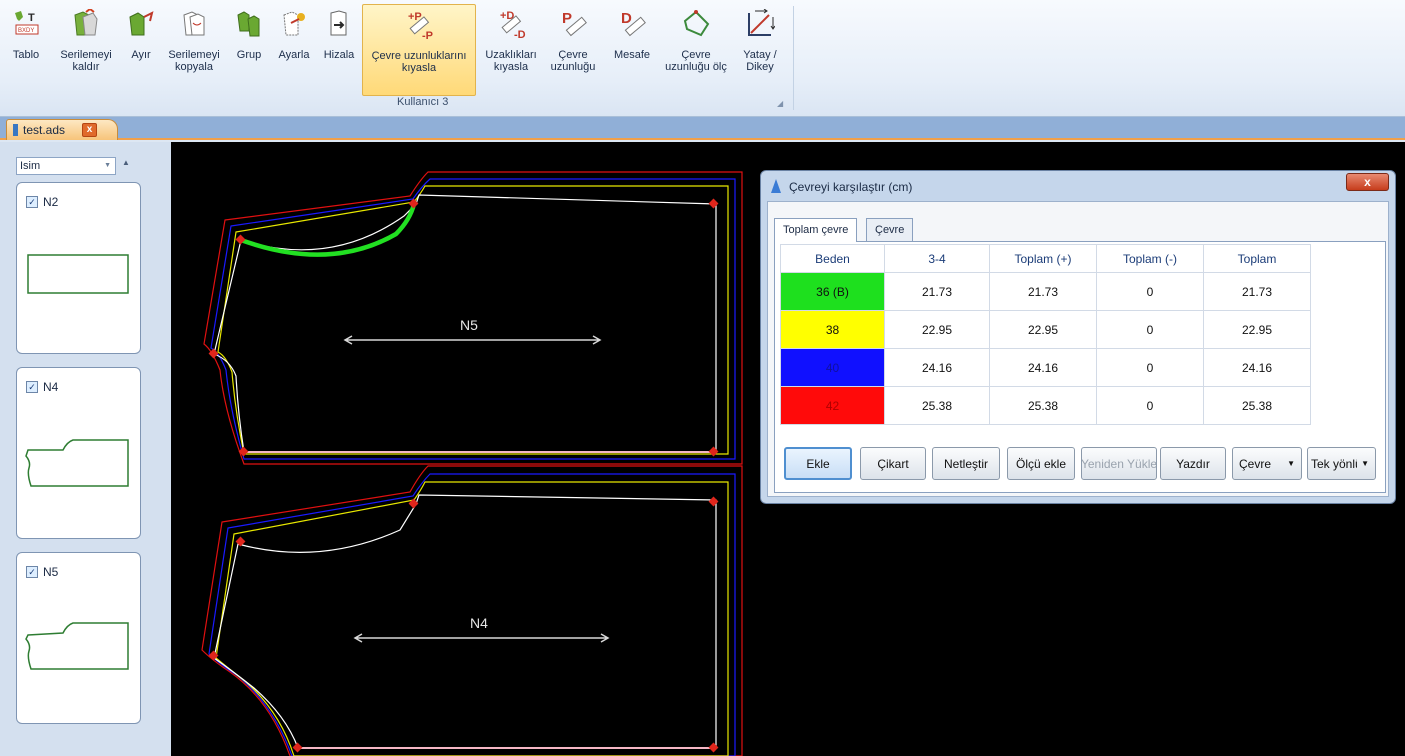 This screenshot has height=756, width=1405. What do you see at coordinates (818, 463) in the screenshot?
I see `ekle-button: Ekle` at bounding box center [818, 463].